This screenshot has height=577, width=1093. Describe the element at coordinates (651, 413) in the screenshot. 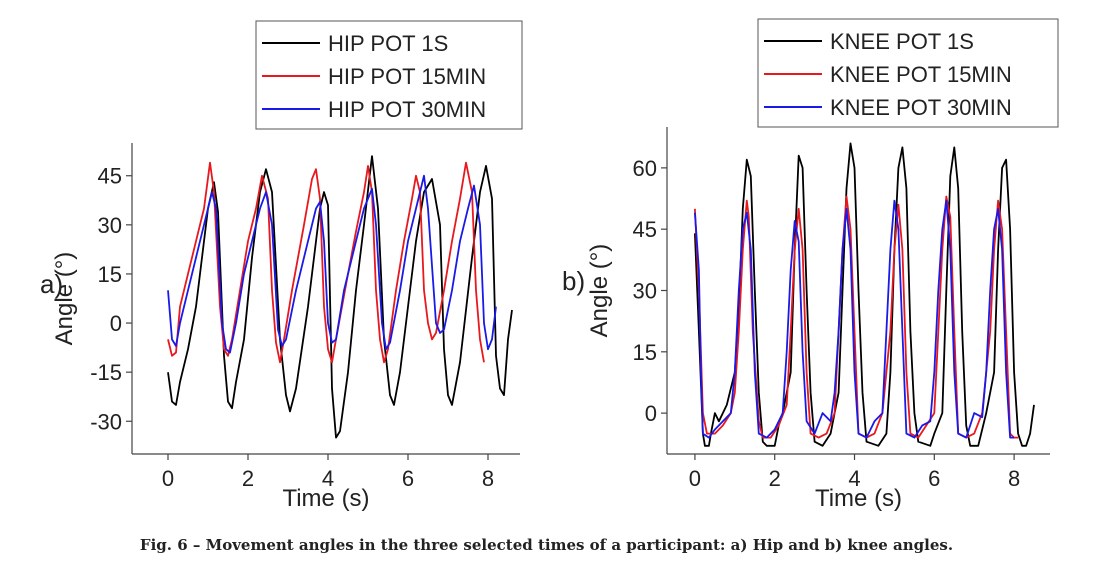

I see `chart1-y-tick-label: 0` at that location.